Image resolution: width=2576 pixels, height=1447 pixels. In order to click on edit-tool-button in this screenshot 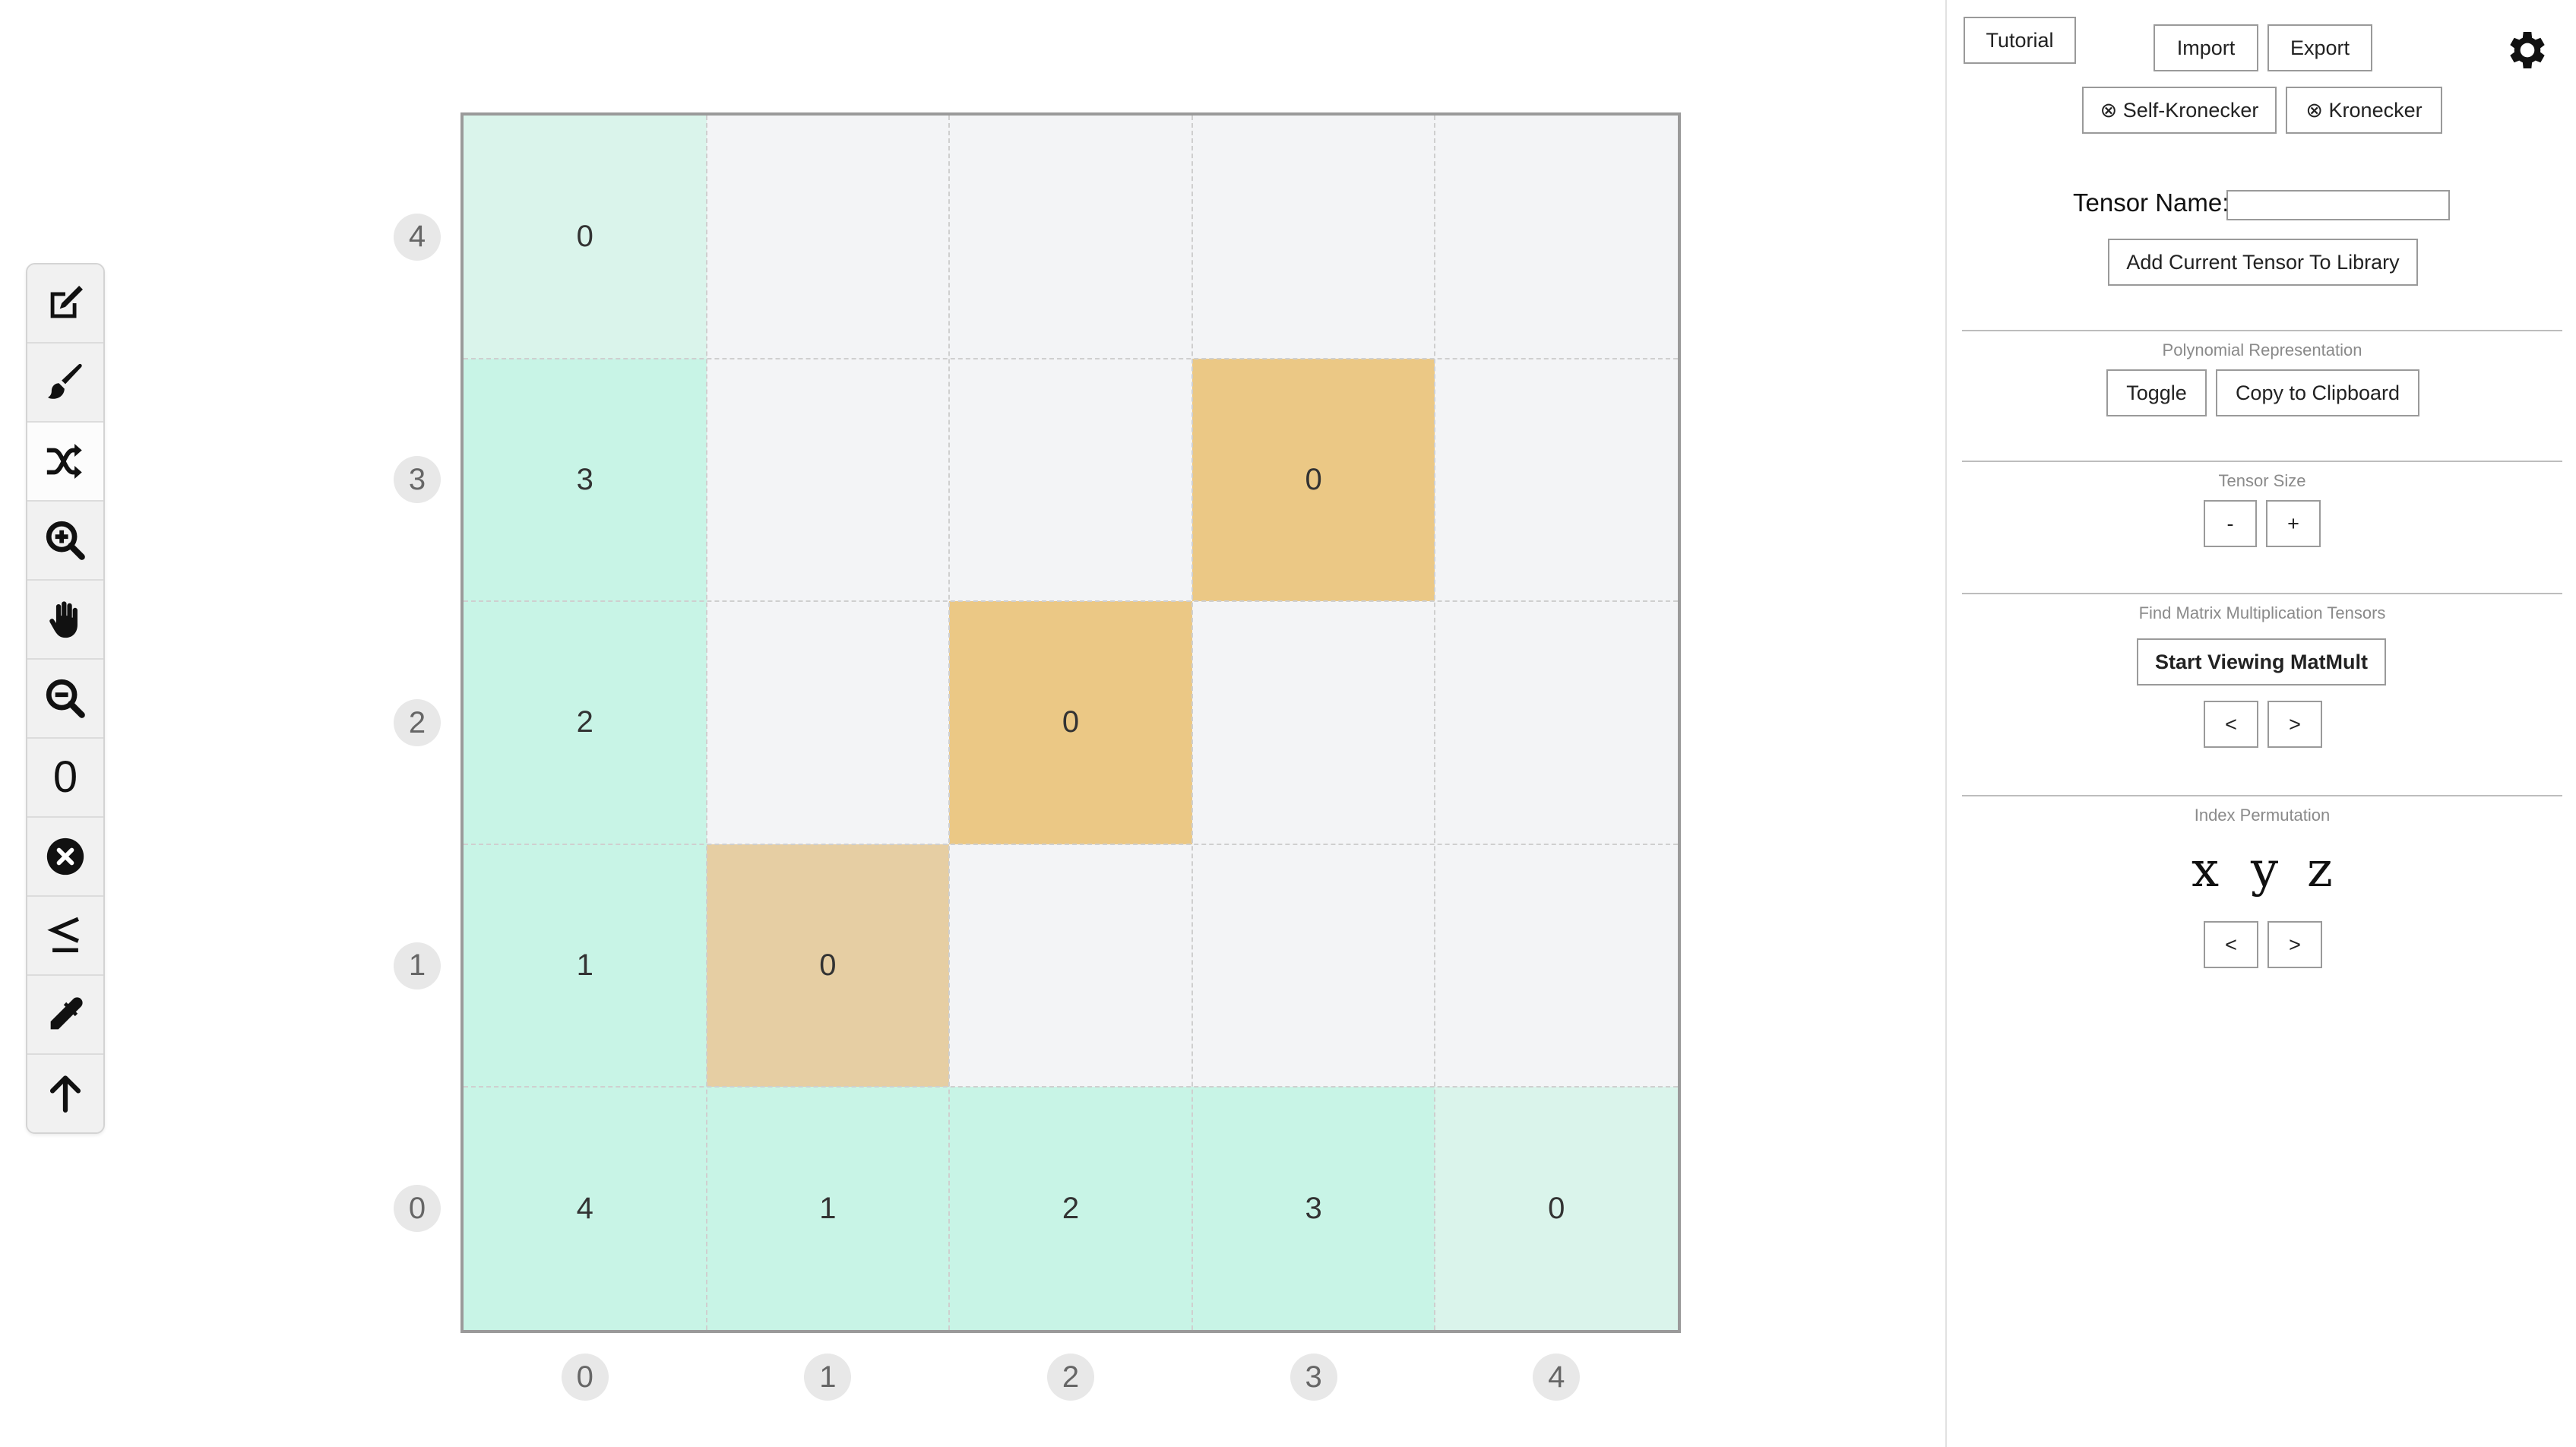, I will do `click(65, 304)`.